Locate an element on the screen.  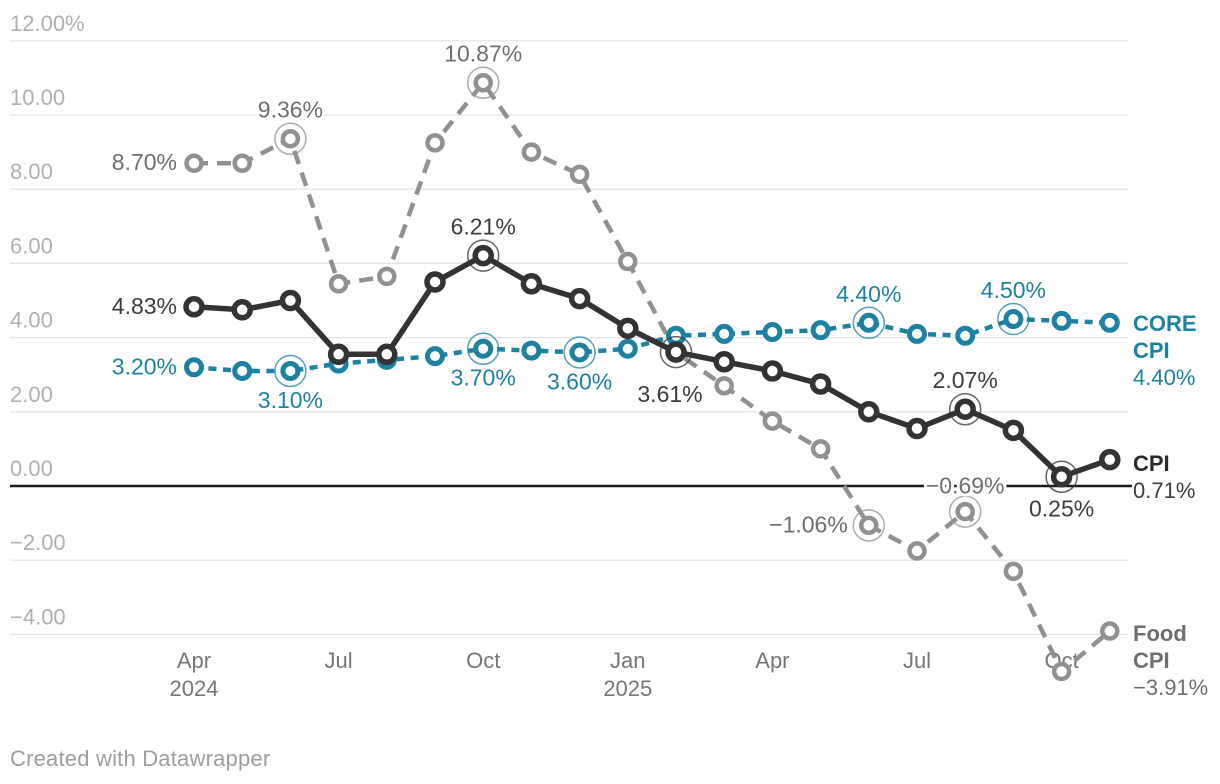
y-axis-tick-label: −4.00 is located at coordinates (38, 616).